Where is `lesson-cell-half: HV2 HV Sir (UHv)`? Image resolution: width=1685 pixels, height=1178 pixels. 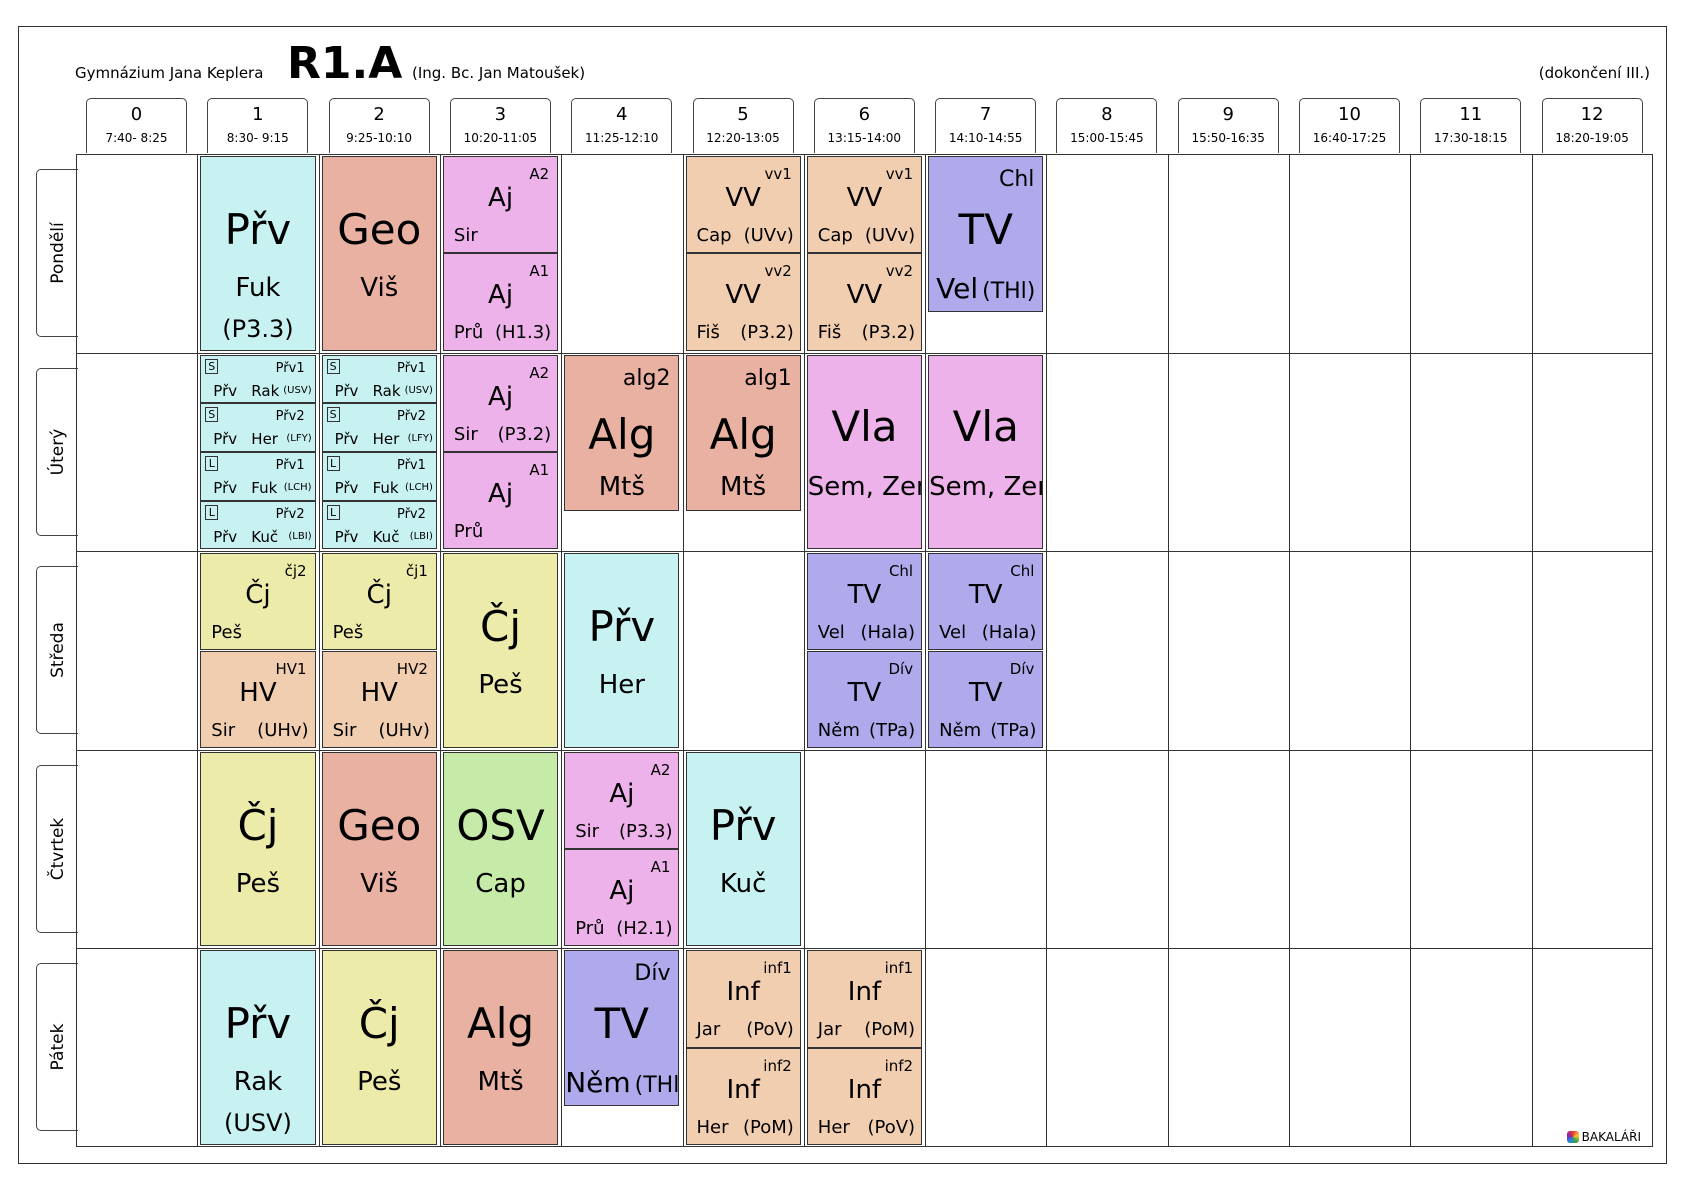
lesson-cell-half: HV2 HV Sir (UHv) is located at coordinates (379, 699).